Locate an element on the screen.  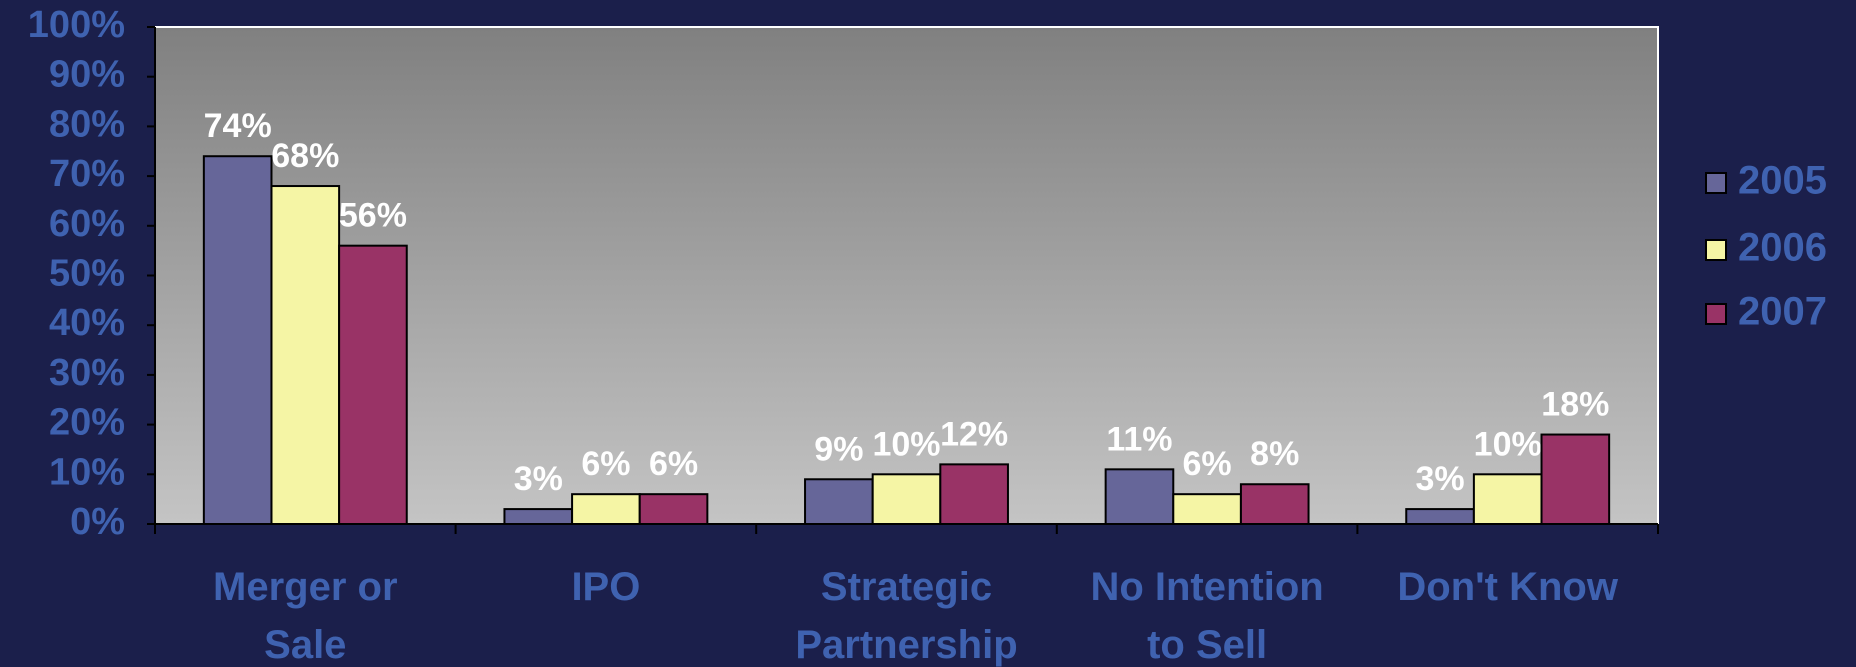
y-tick-label: 80% is located at coordinates (87, 124).